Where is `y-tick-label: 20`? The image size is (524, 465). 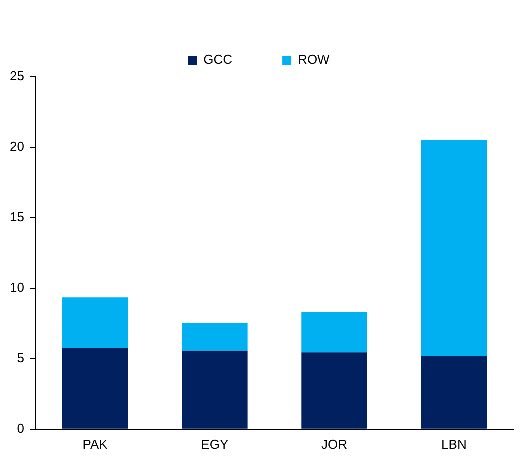
y-tick-label: 20 is located at coordinates (17, 146).